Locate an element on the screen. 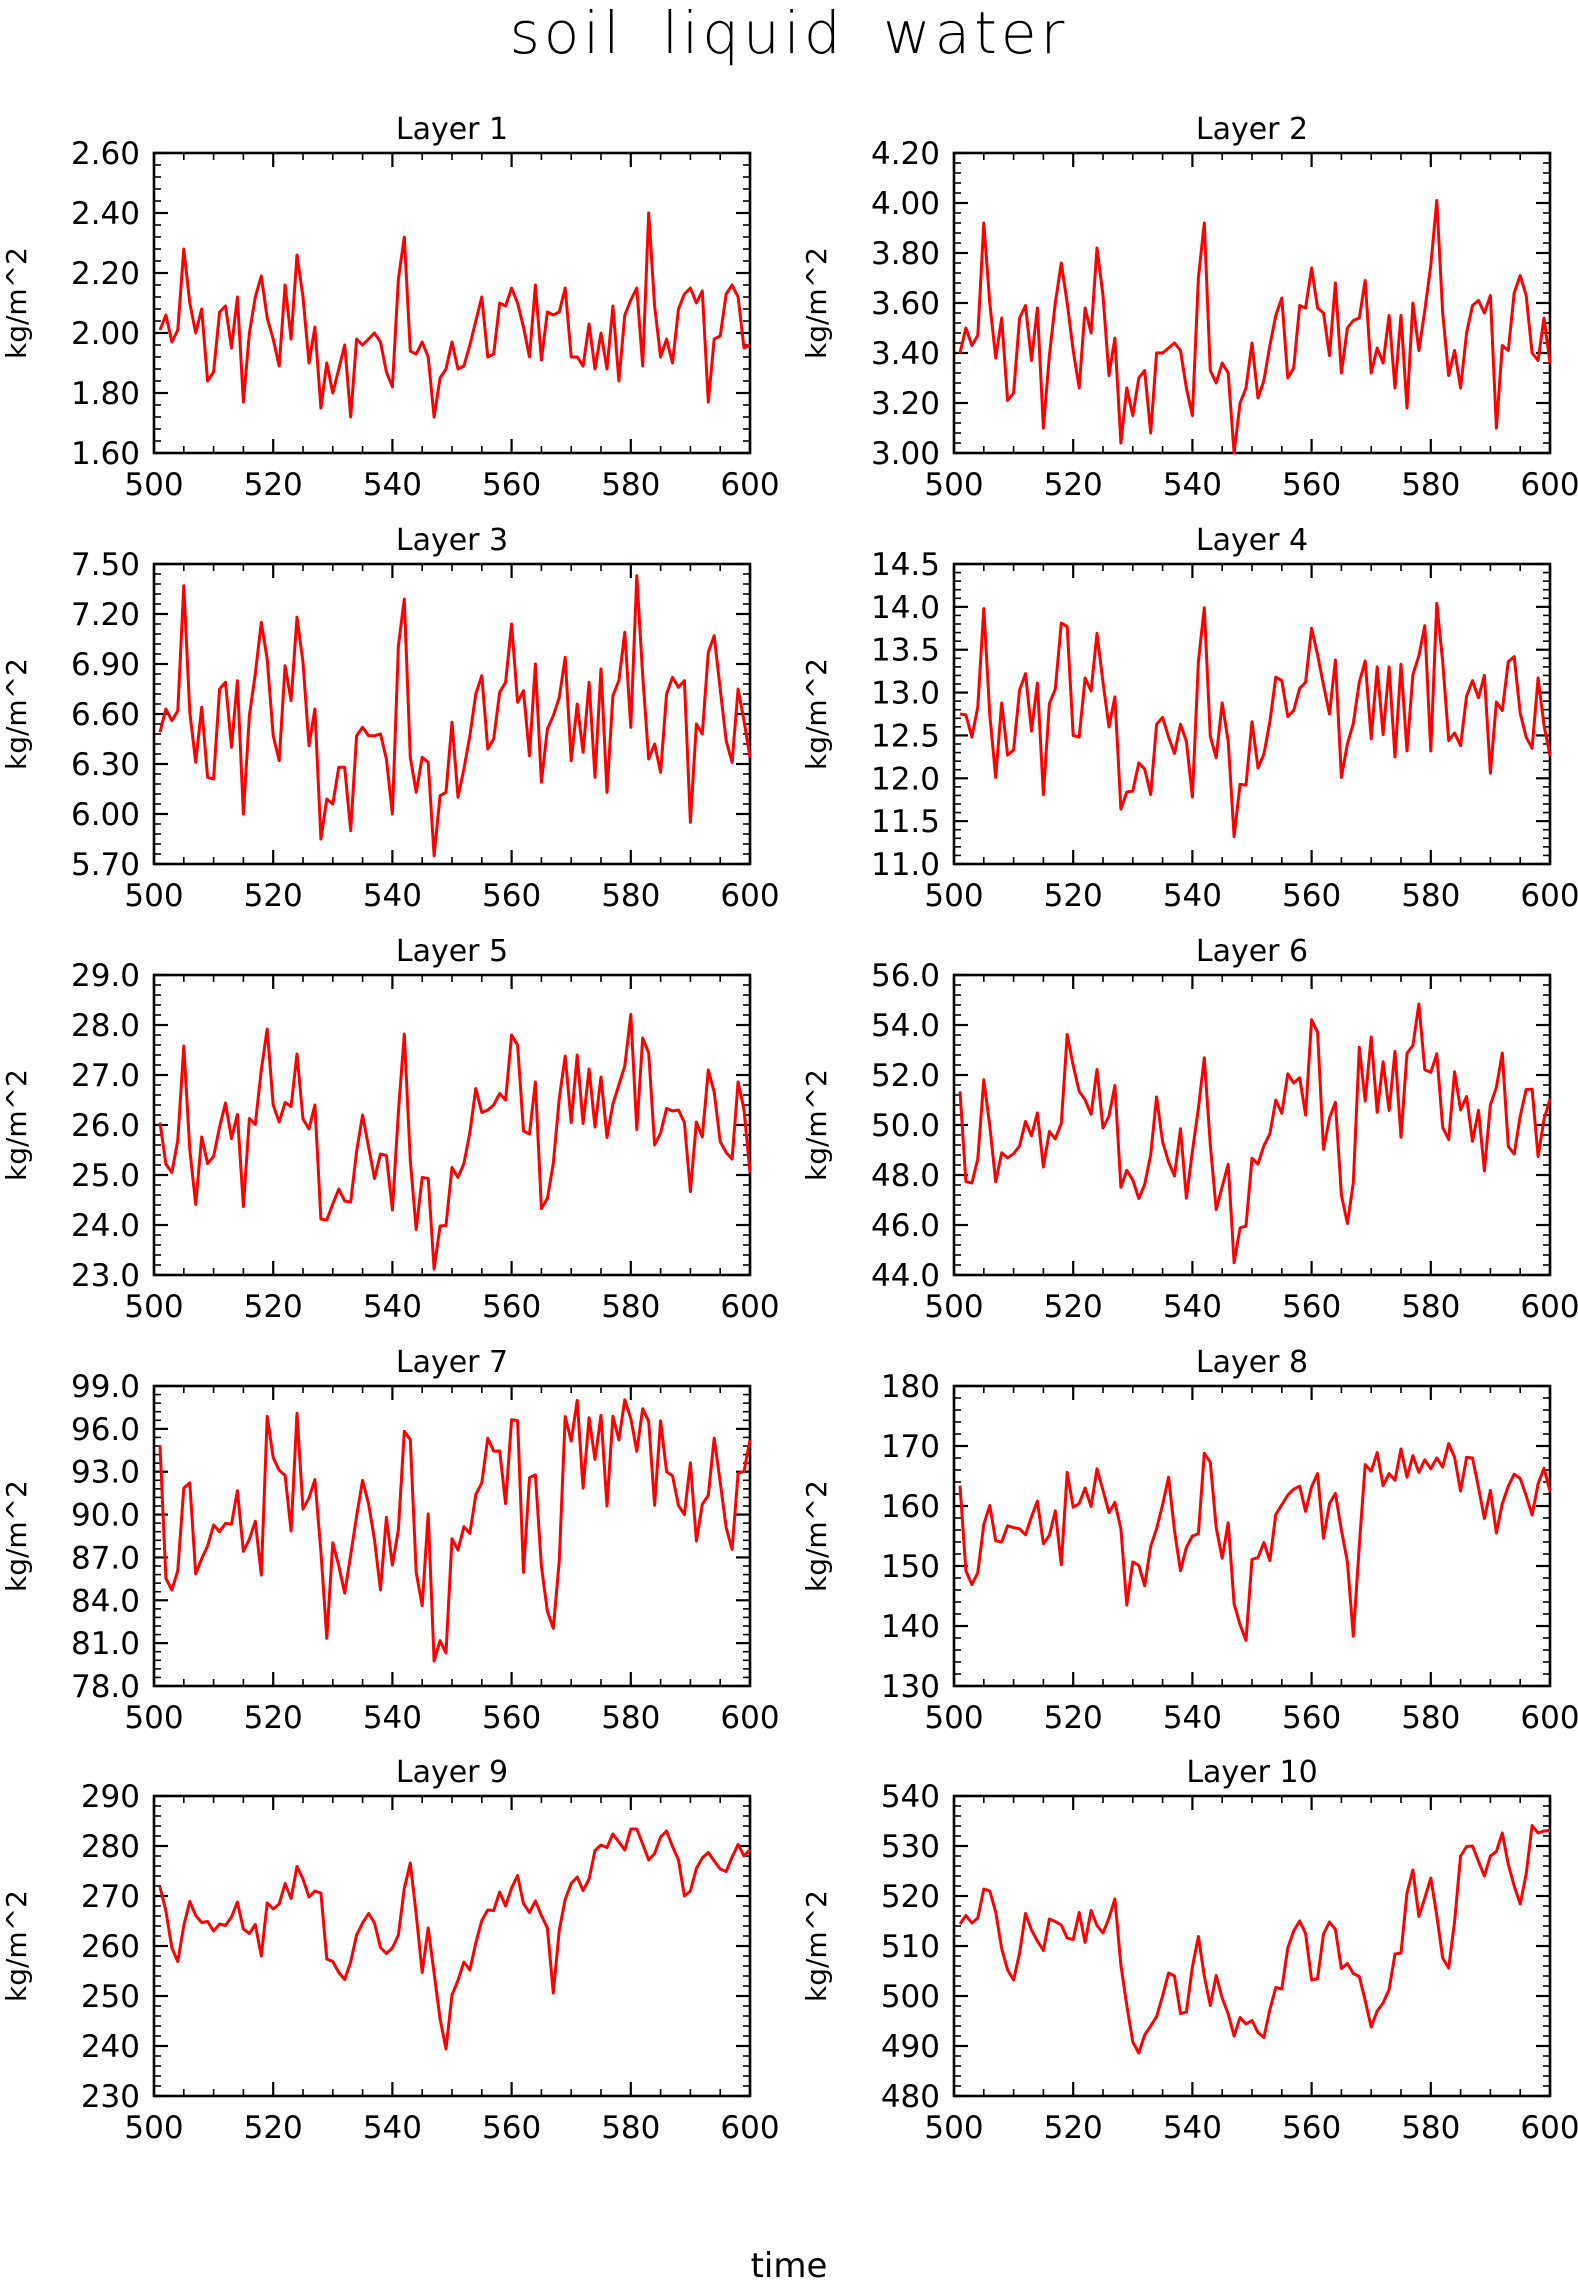 Image resolution: width=1578 pixels, height=2286 pixels. y-tick-label: 27.0 is located at coordinates (105, 1076).